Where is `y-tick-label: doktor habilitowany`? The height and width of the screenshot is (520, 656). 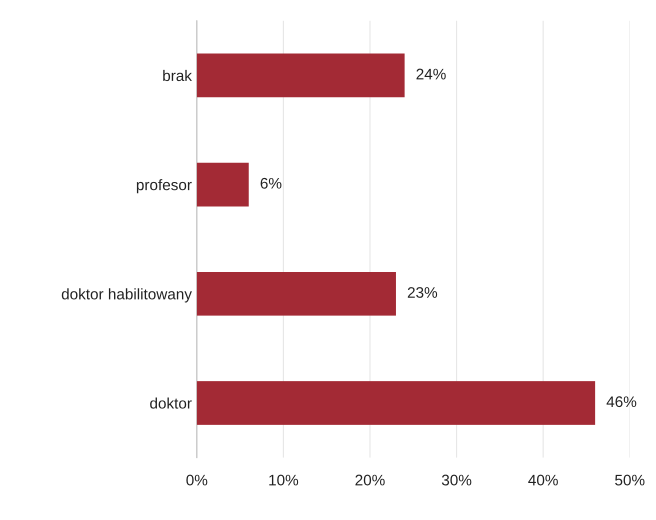 y-tick-label: doktor habilitowany is located at coordinates (127, 295).